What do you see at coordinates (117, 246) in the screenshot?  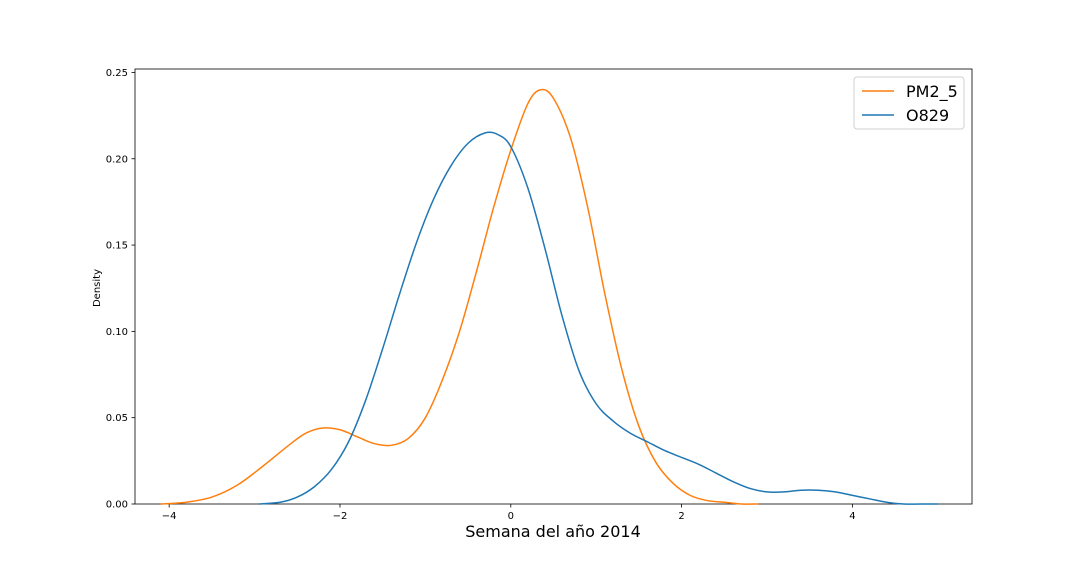 I see `y-tick-label: 0.15` at bounding box center [117, 246].